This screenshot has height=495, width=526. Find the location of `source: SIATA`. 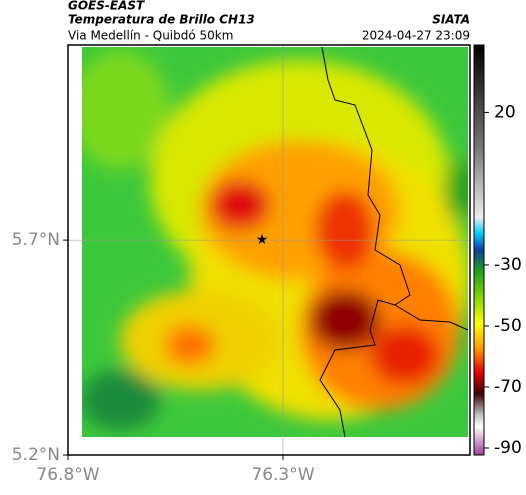

source: SIATA is located at coordinates (451, 20).